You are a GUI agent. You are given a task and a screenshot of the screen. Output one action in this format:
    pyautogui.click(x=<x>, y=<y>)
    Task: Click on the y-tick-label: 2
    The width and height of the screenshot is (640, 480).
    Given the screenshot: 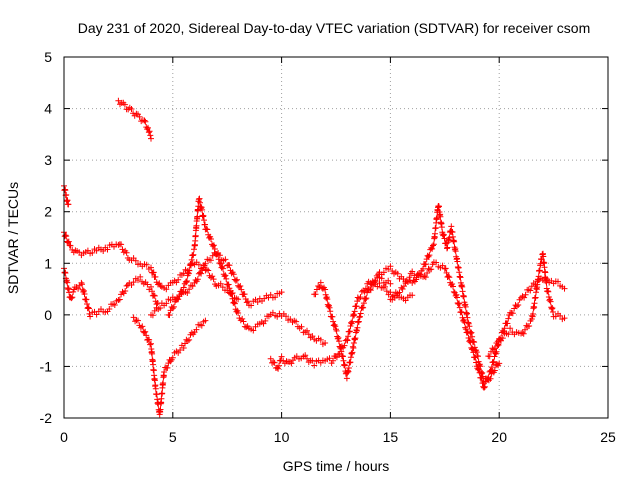 What is the action you would take?
    pyautogui.click(x=48, y=212)
    